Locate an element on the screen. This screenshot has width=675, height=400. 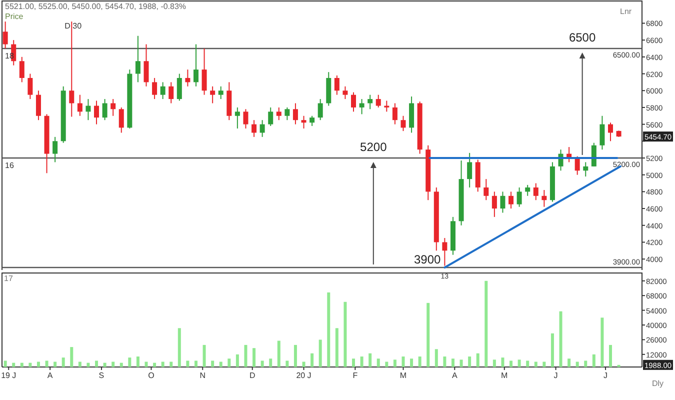
annotation: 17 is located at coordinates (9, 278).